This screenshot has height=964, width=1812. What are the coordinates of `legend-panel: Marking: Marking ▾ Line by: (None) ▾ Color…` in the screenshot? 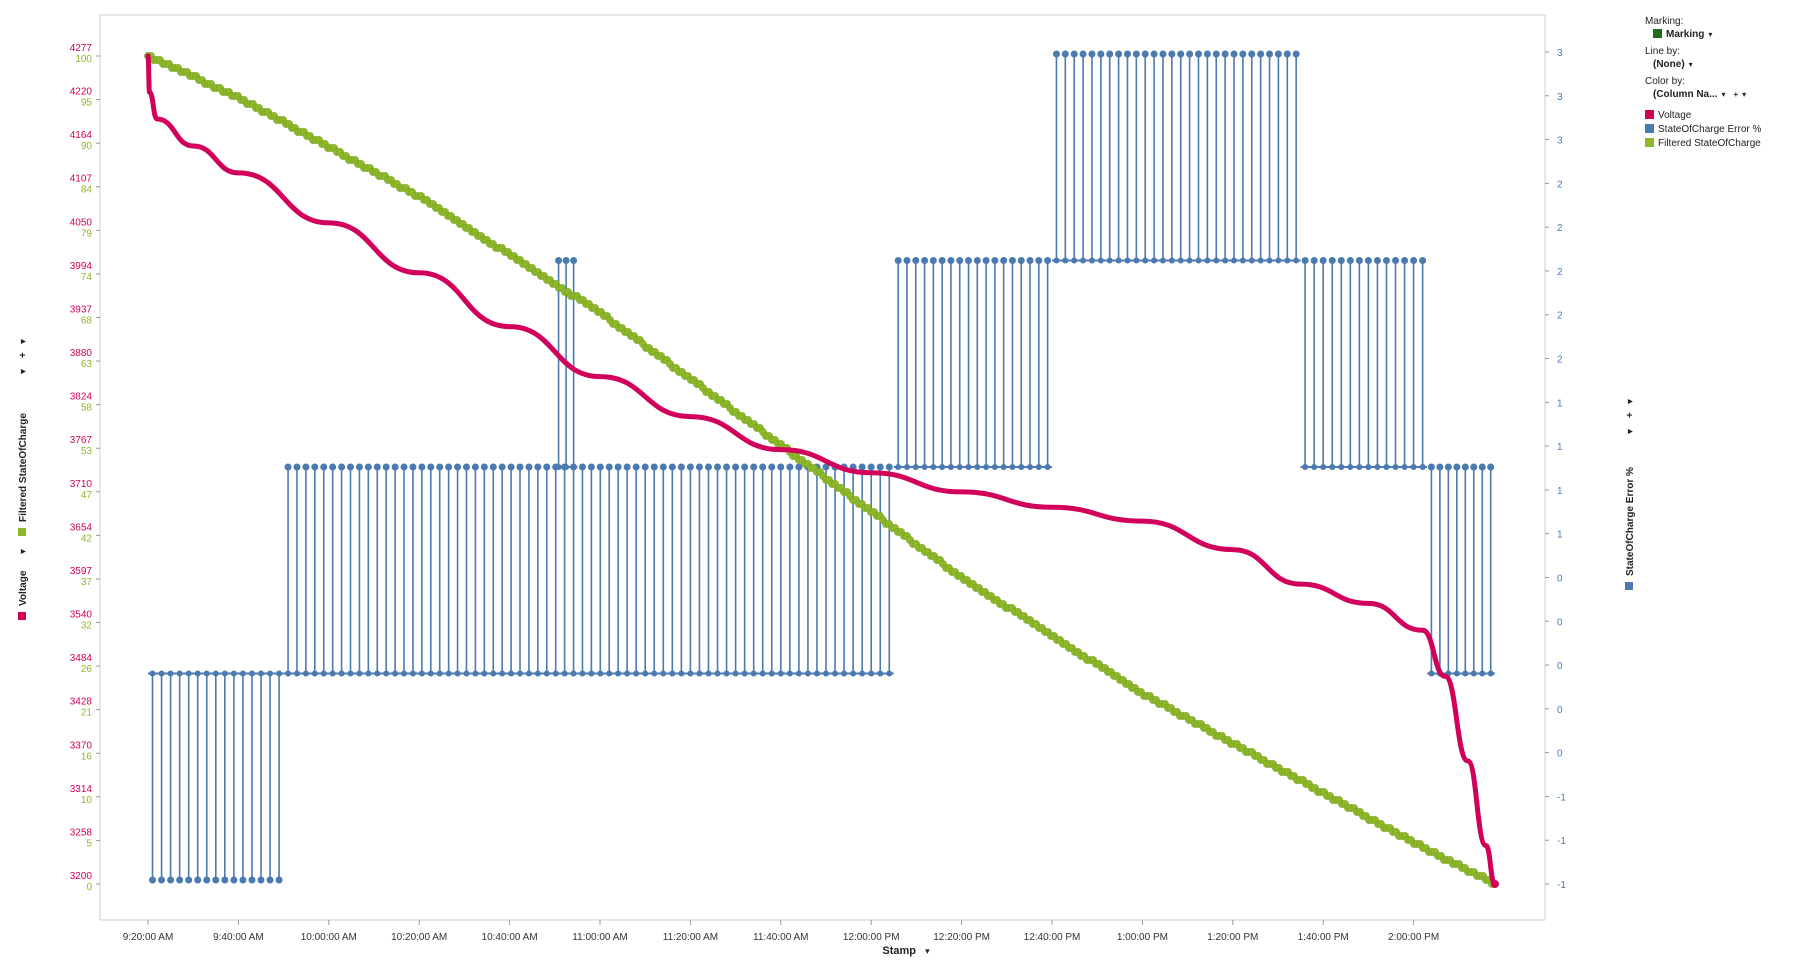 It's located at (1725, 82).